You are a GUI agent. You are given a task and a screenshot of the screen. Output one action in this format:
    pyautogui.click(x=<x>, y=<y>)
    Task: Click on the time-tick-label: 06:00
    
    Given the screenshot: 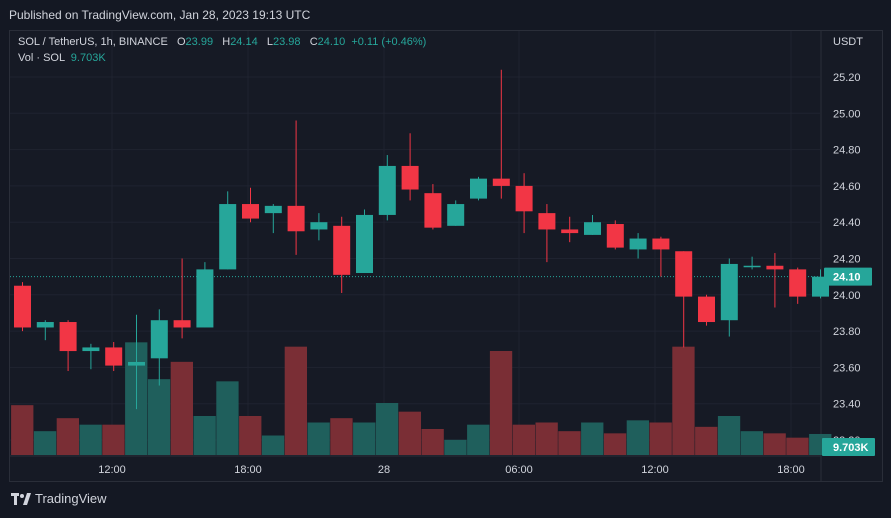 What is the action you would take?
    pyautogui.click(x=519, y=470)
    